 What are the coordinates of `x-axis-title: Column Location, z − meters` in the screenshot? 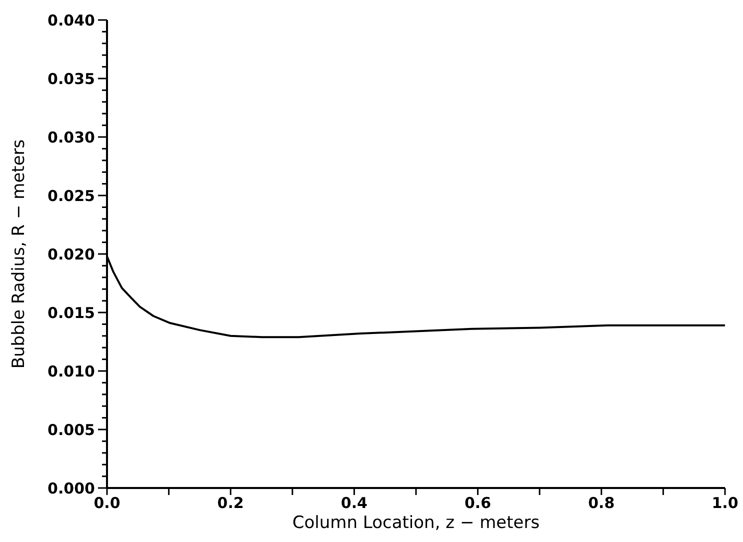 It's located at (416, 523).